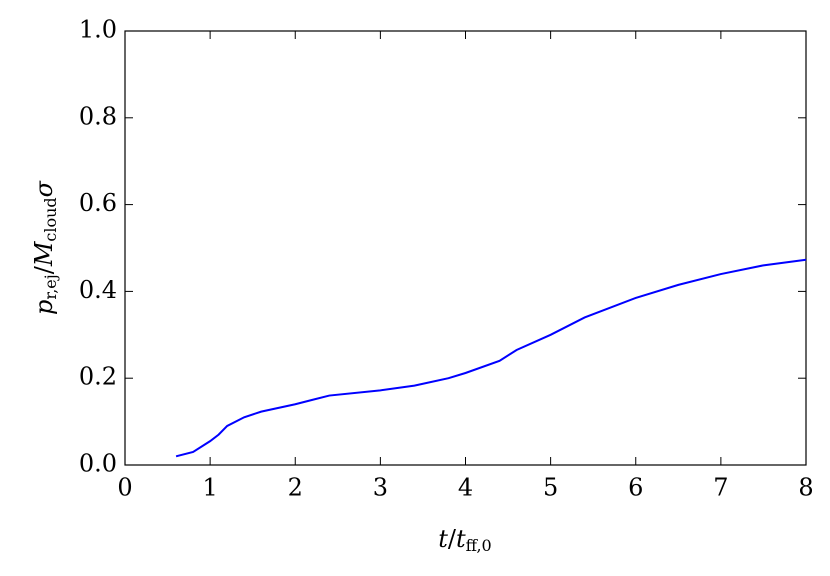 This screenshot has width=830, height=576. Describe the element at coordinates (98, 116) in the screenshot. I see `y-tick-label: 0.8` at that location.